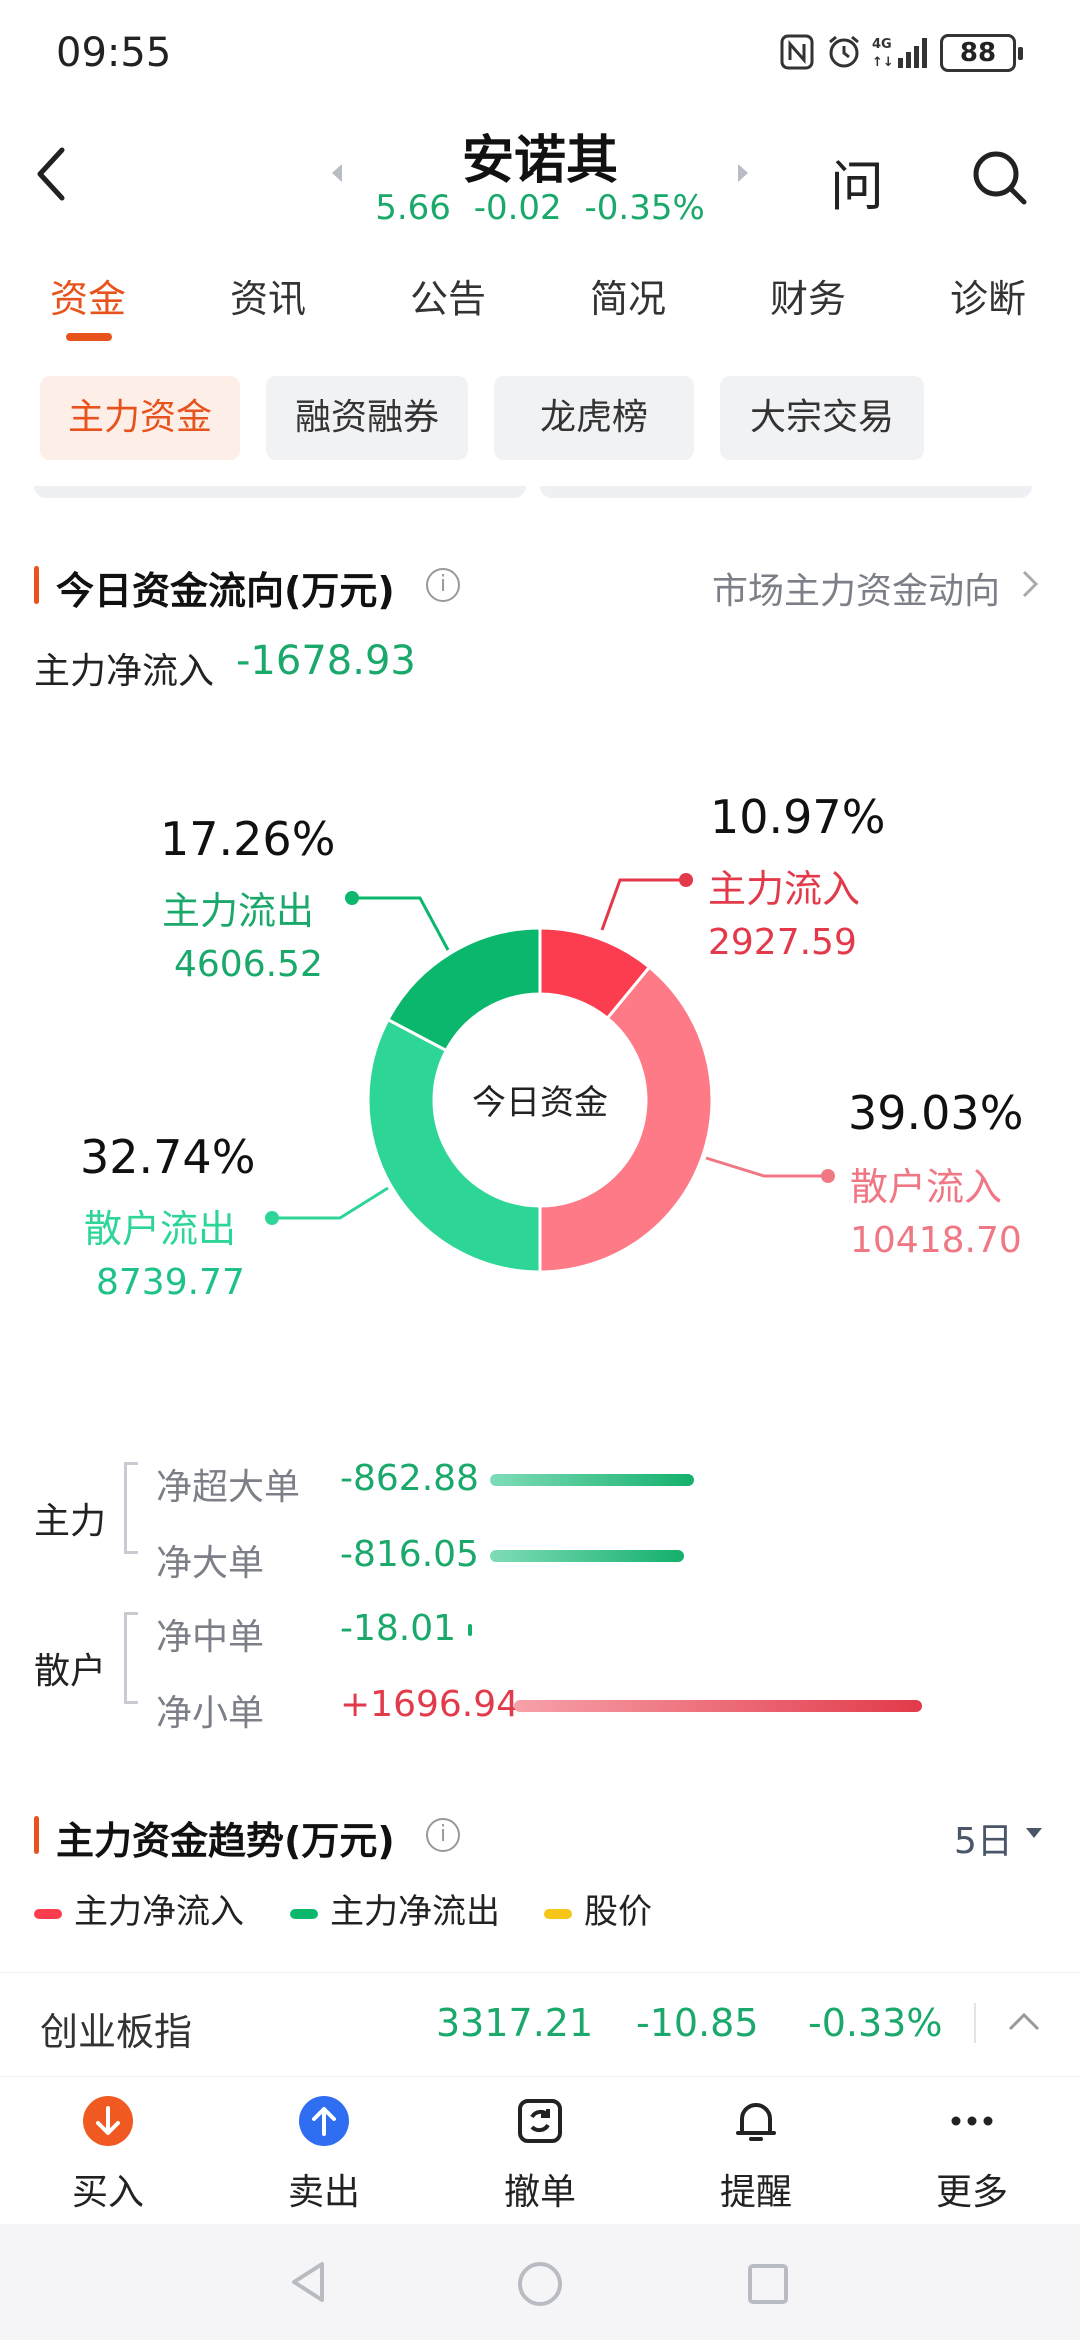  I want to click on retail-inflow-value: 10418.70, so click(936, 1240).